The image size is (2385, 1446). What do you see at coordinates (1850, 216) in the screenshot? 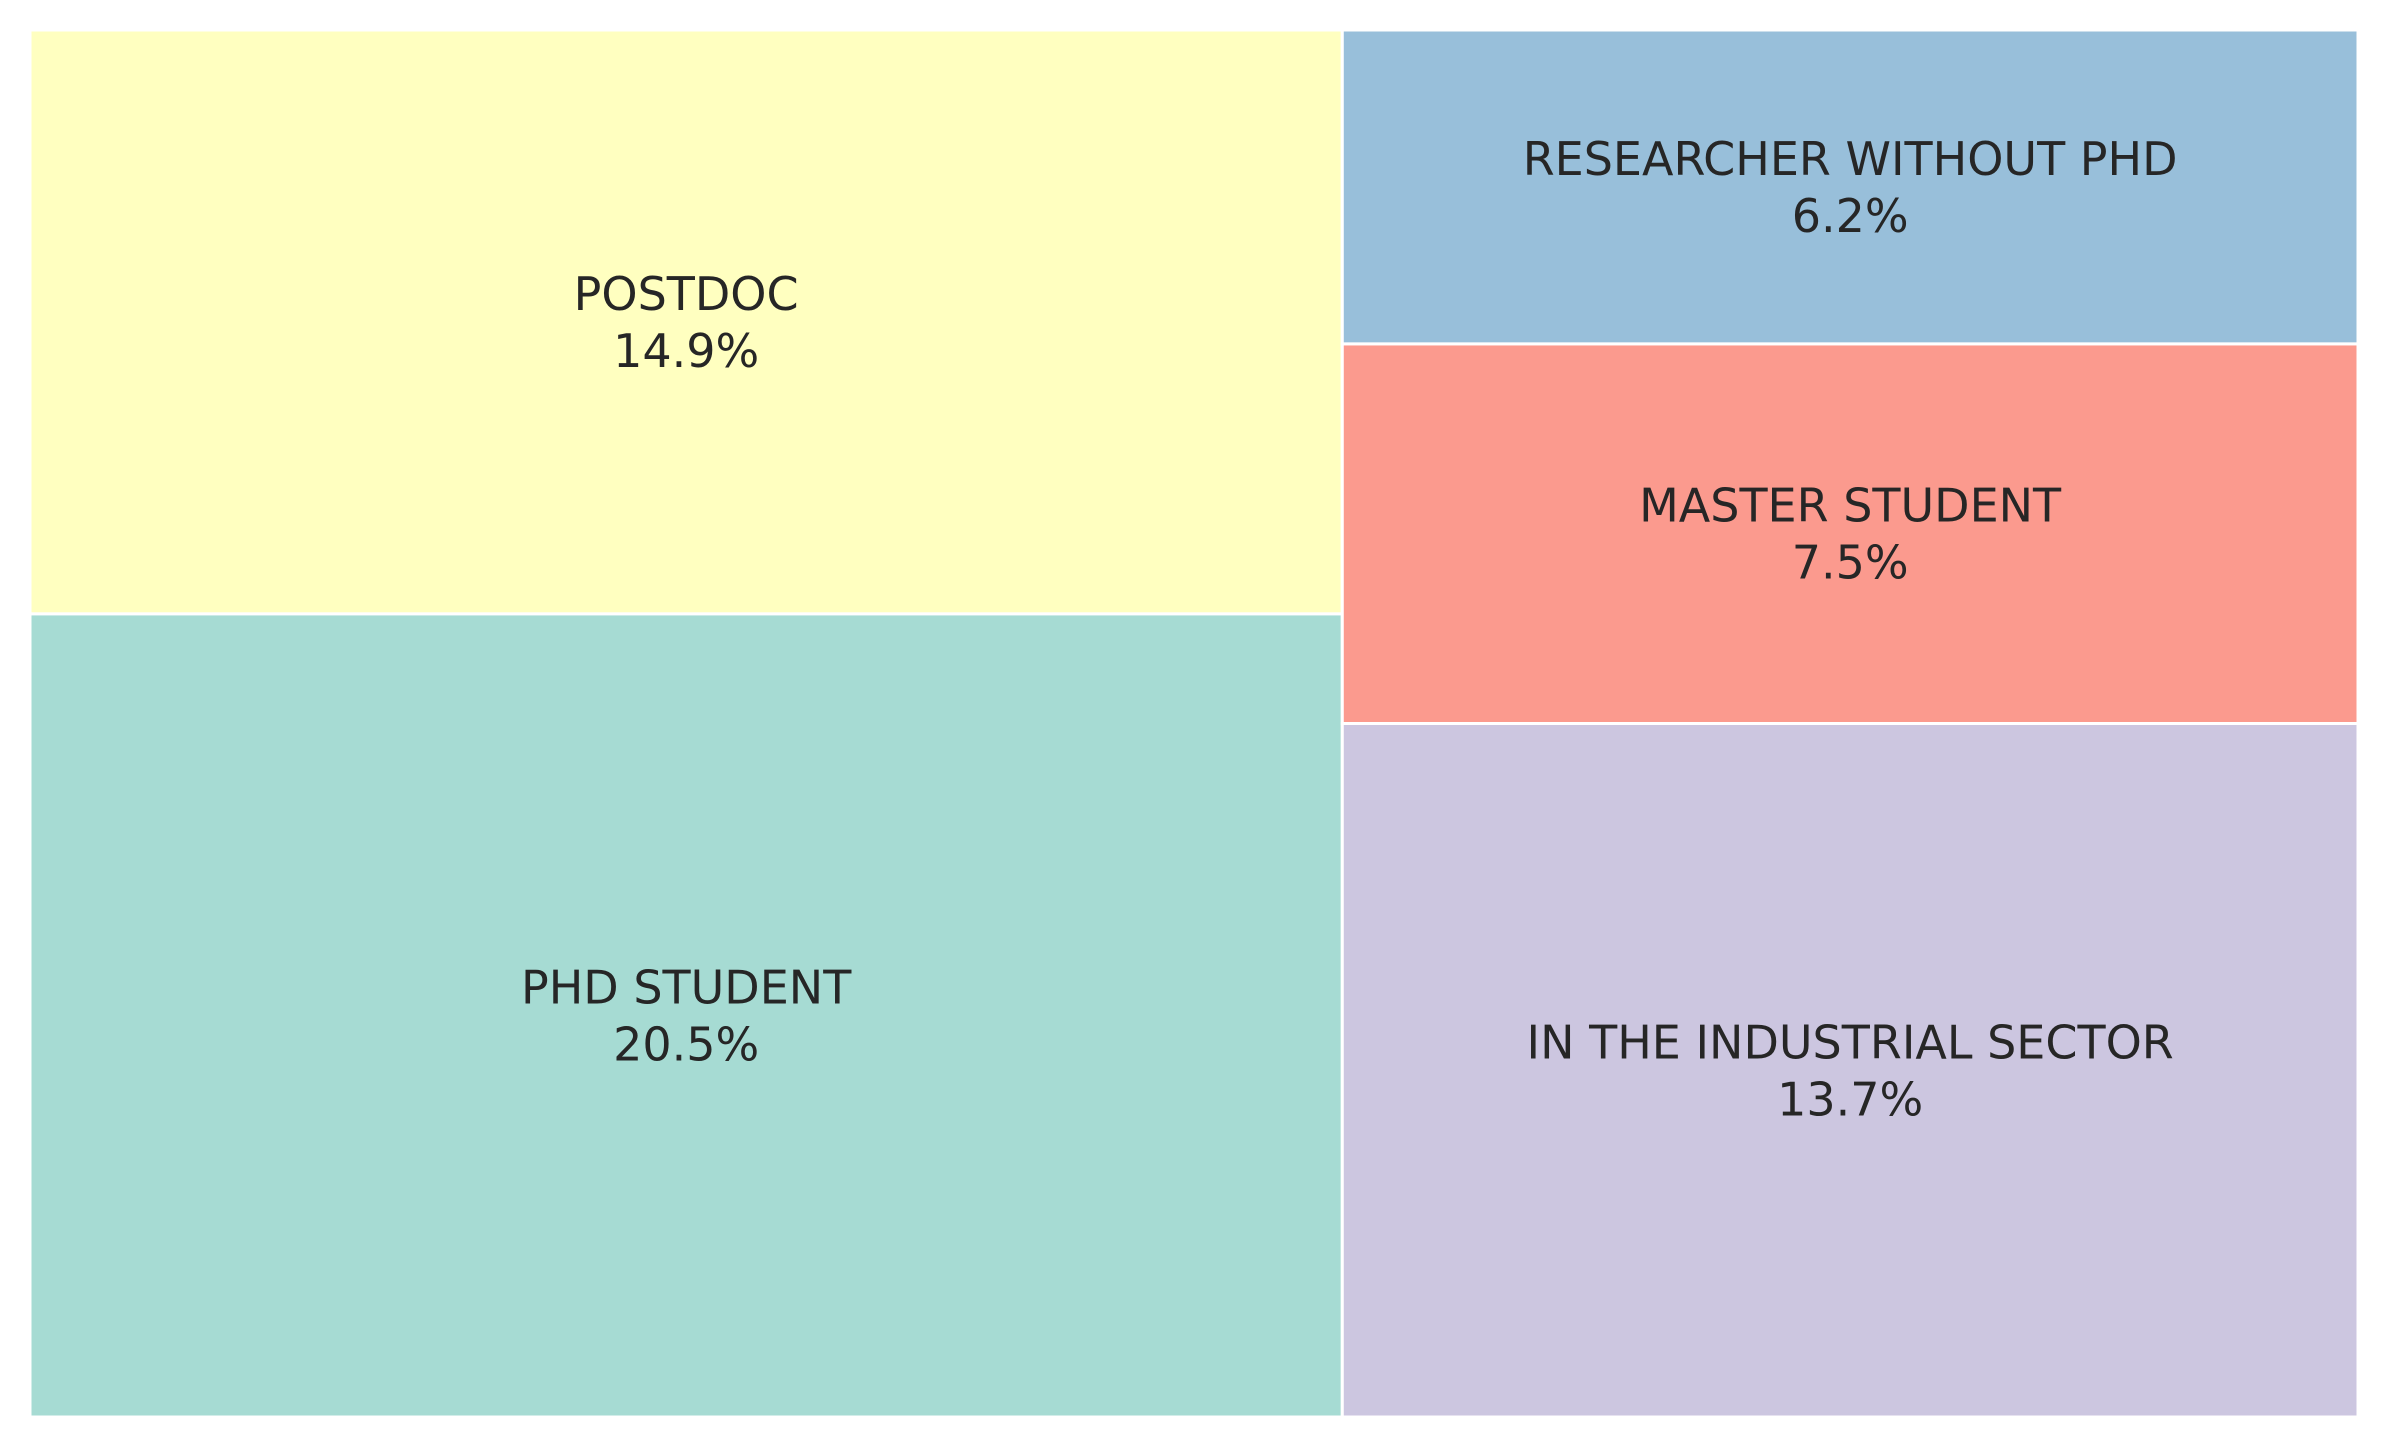
I see `tile-value-label: 6.2%` at bounding box center [1850, 216].